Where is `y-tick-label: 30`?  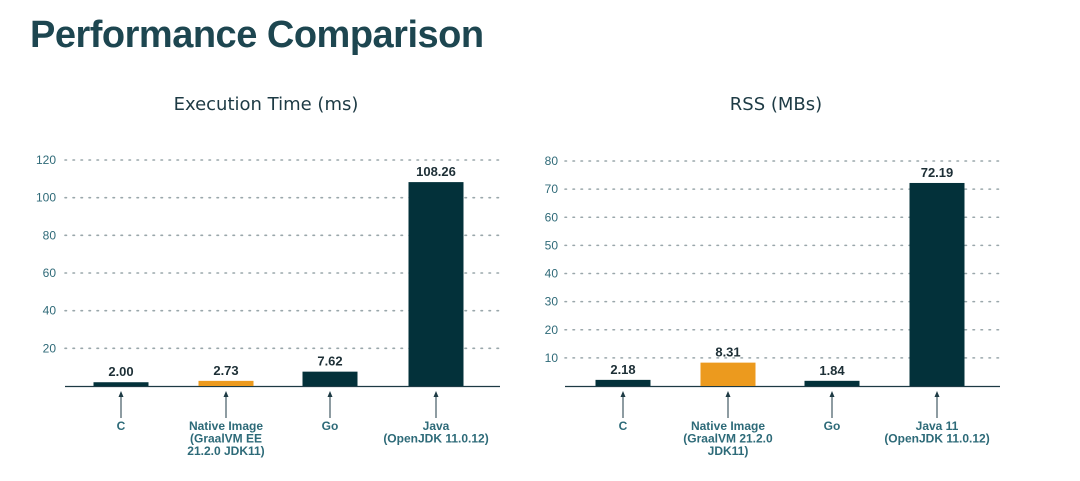 y-tick-label: 30 is located at coordinates (552, 302).